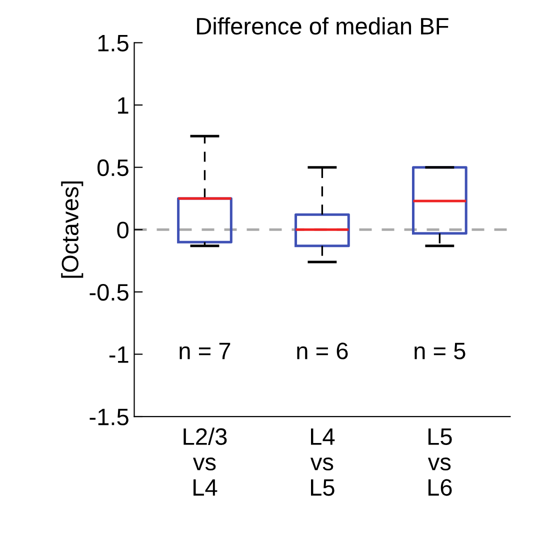 The height and width of the screenshot is (534, 537). What do you see at coordinates (440, 462) in the screenshot?
I see `x-tick-label: L5 vs L6` at bounding box center [440, 462].